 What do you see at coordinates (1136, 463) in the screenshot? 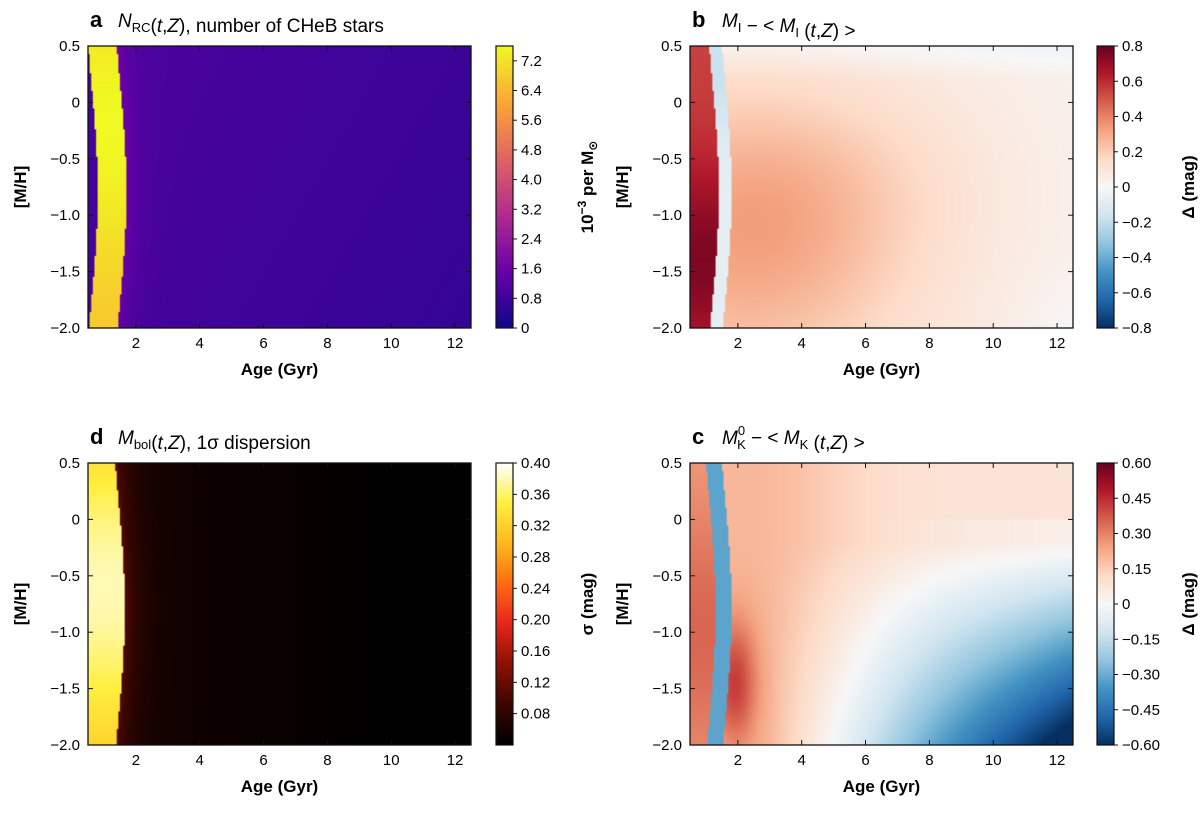
I see `colorbar-tick-label: 0.60` at bounding box center [1136, 463].